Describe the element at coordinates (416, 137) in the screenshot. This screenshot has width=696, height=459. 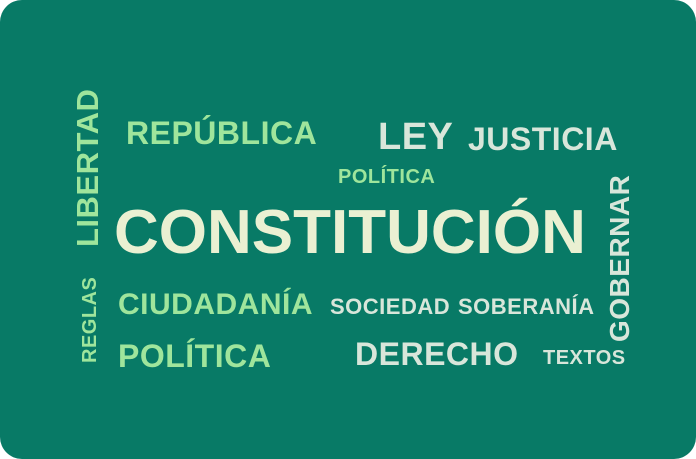
I see `word-ley: LEY` at that location.